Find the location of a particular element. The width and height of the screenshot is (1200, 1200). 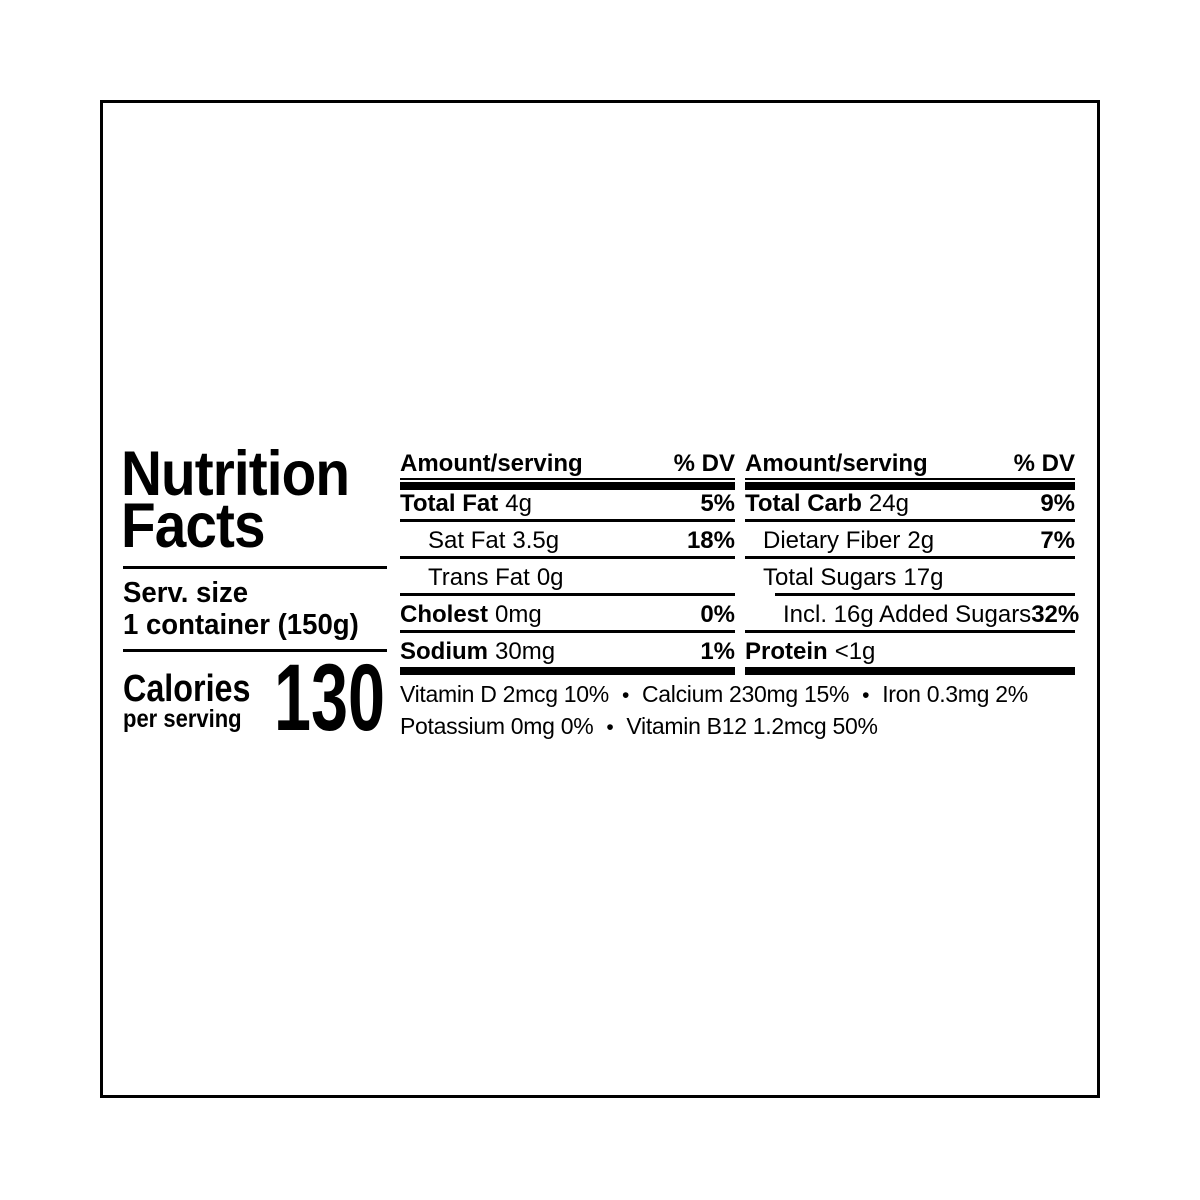

calories-label: Calories is located at coordinates (187, 689).